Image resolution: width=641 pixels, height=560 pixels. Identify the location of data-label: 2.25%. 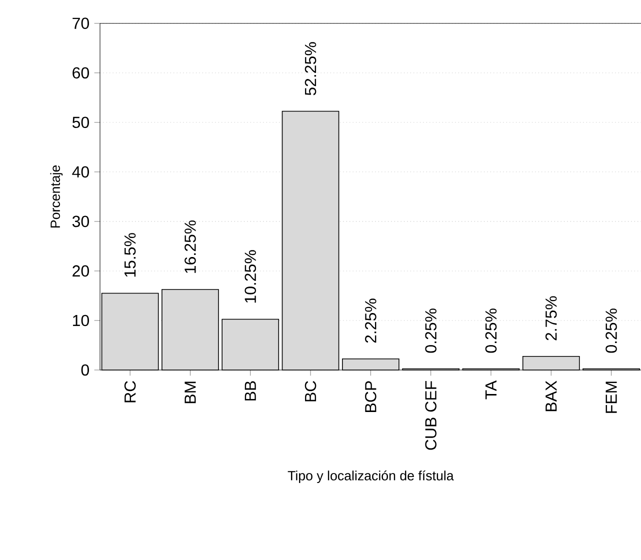
(370, 320).